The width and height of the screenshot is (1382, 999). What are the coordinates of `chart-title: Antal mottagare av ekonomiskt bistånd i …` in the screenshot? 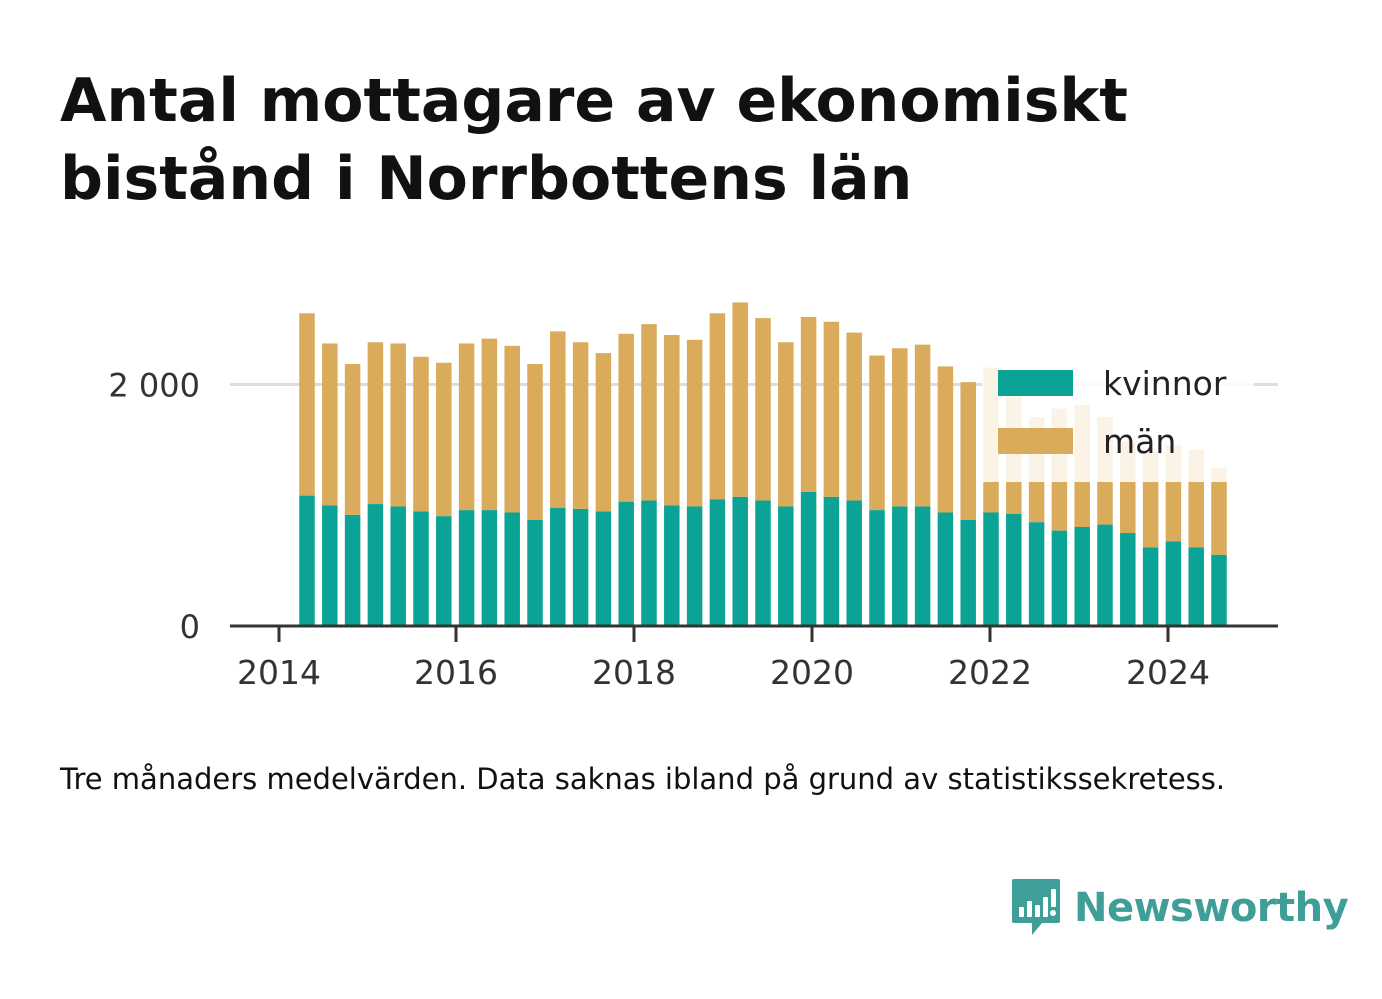 It's located at (594, 140).